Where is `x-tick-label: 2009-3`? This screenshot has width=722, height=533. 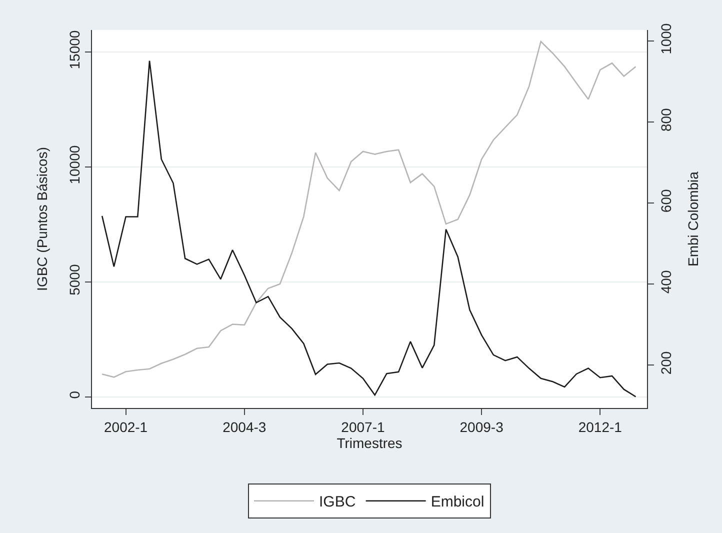 x-tick-label: 2009-3 is located at coordinates (482, 426).